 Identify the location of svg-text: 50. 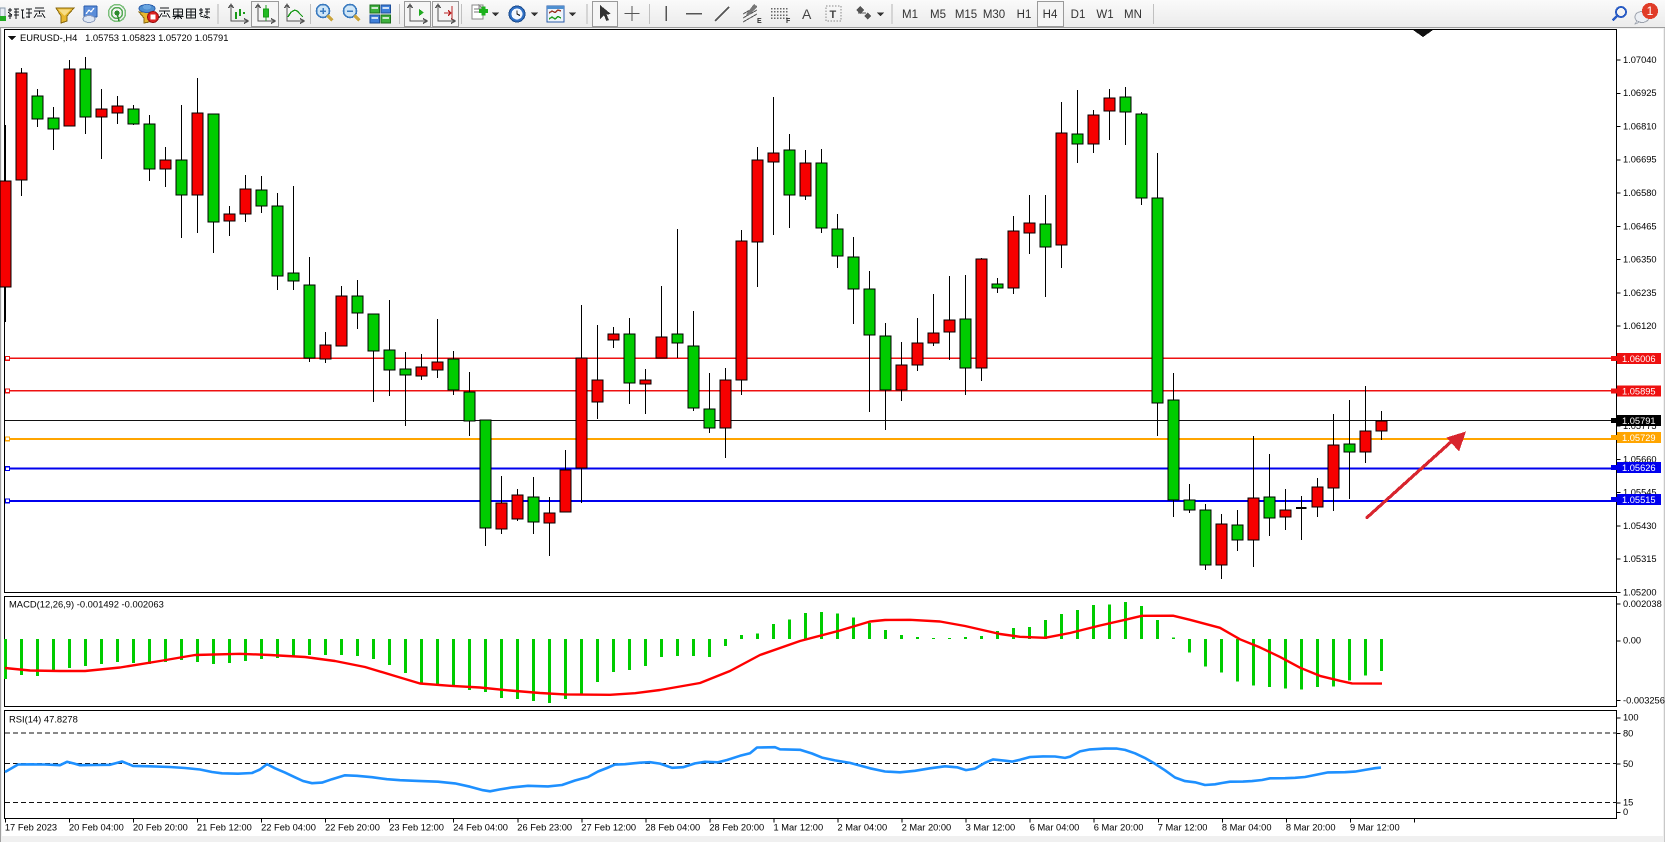
(1628, 764).